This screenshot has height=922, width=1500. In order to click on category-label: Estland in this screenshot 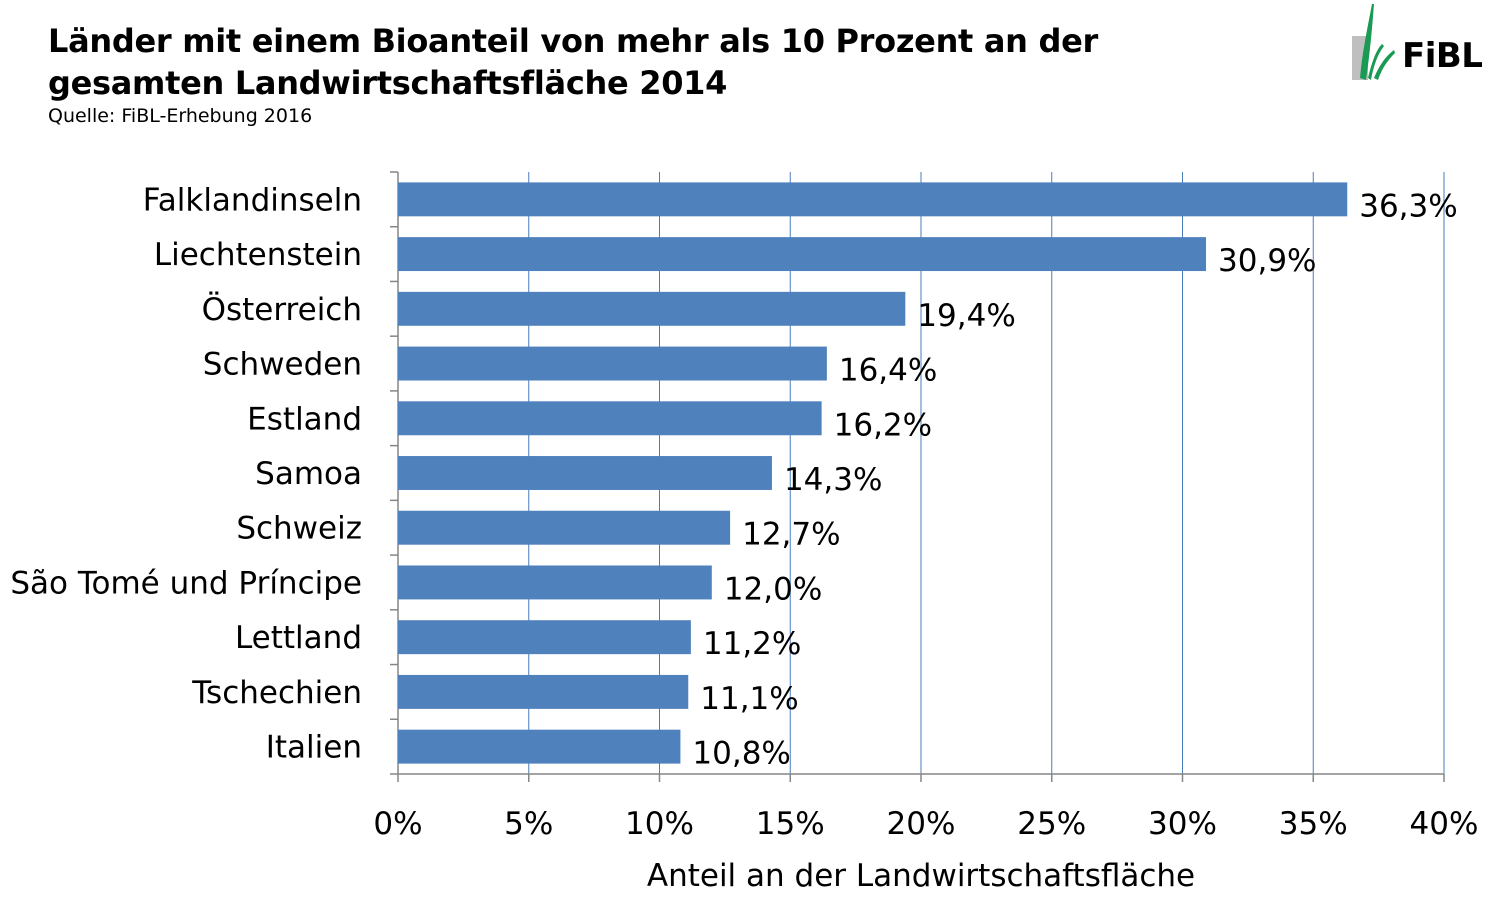, I will do `click(304, 419)`.